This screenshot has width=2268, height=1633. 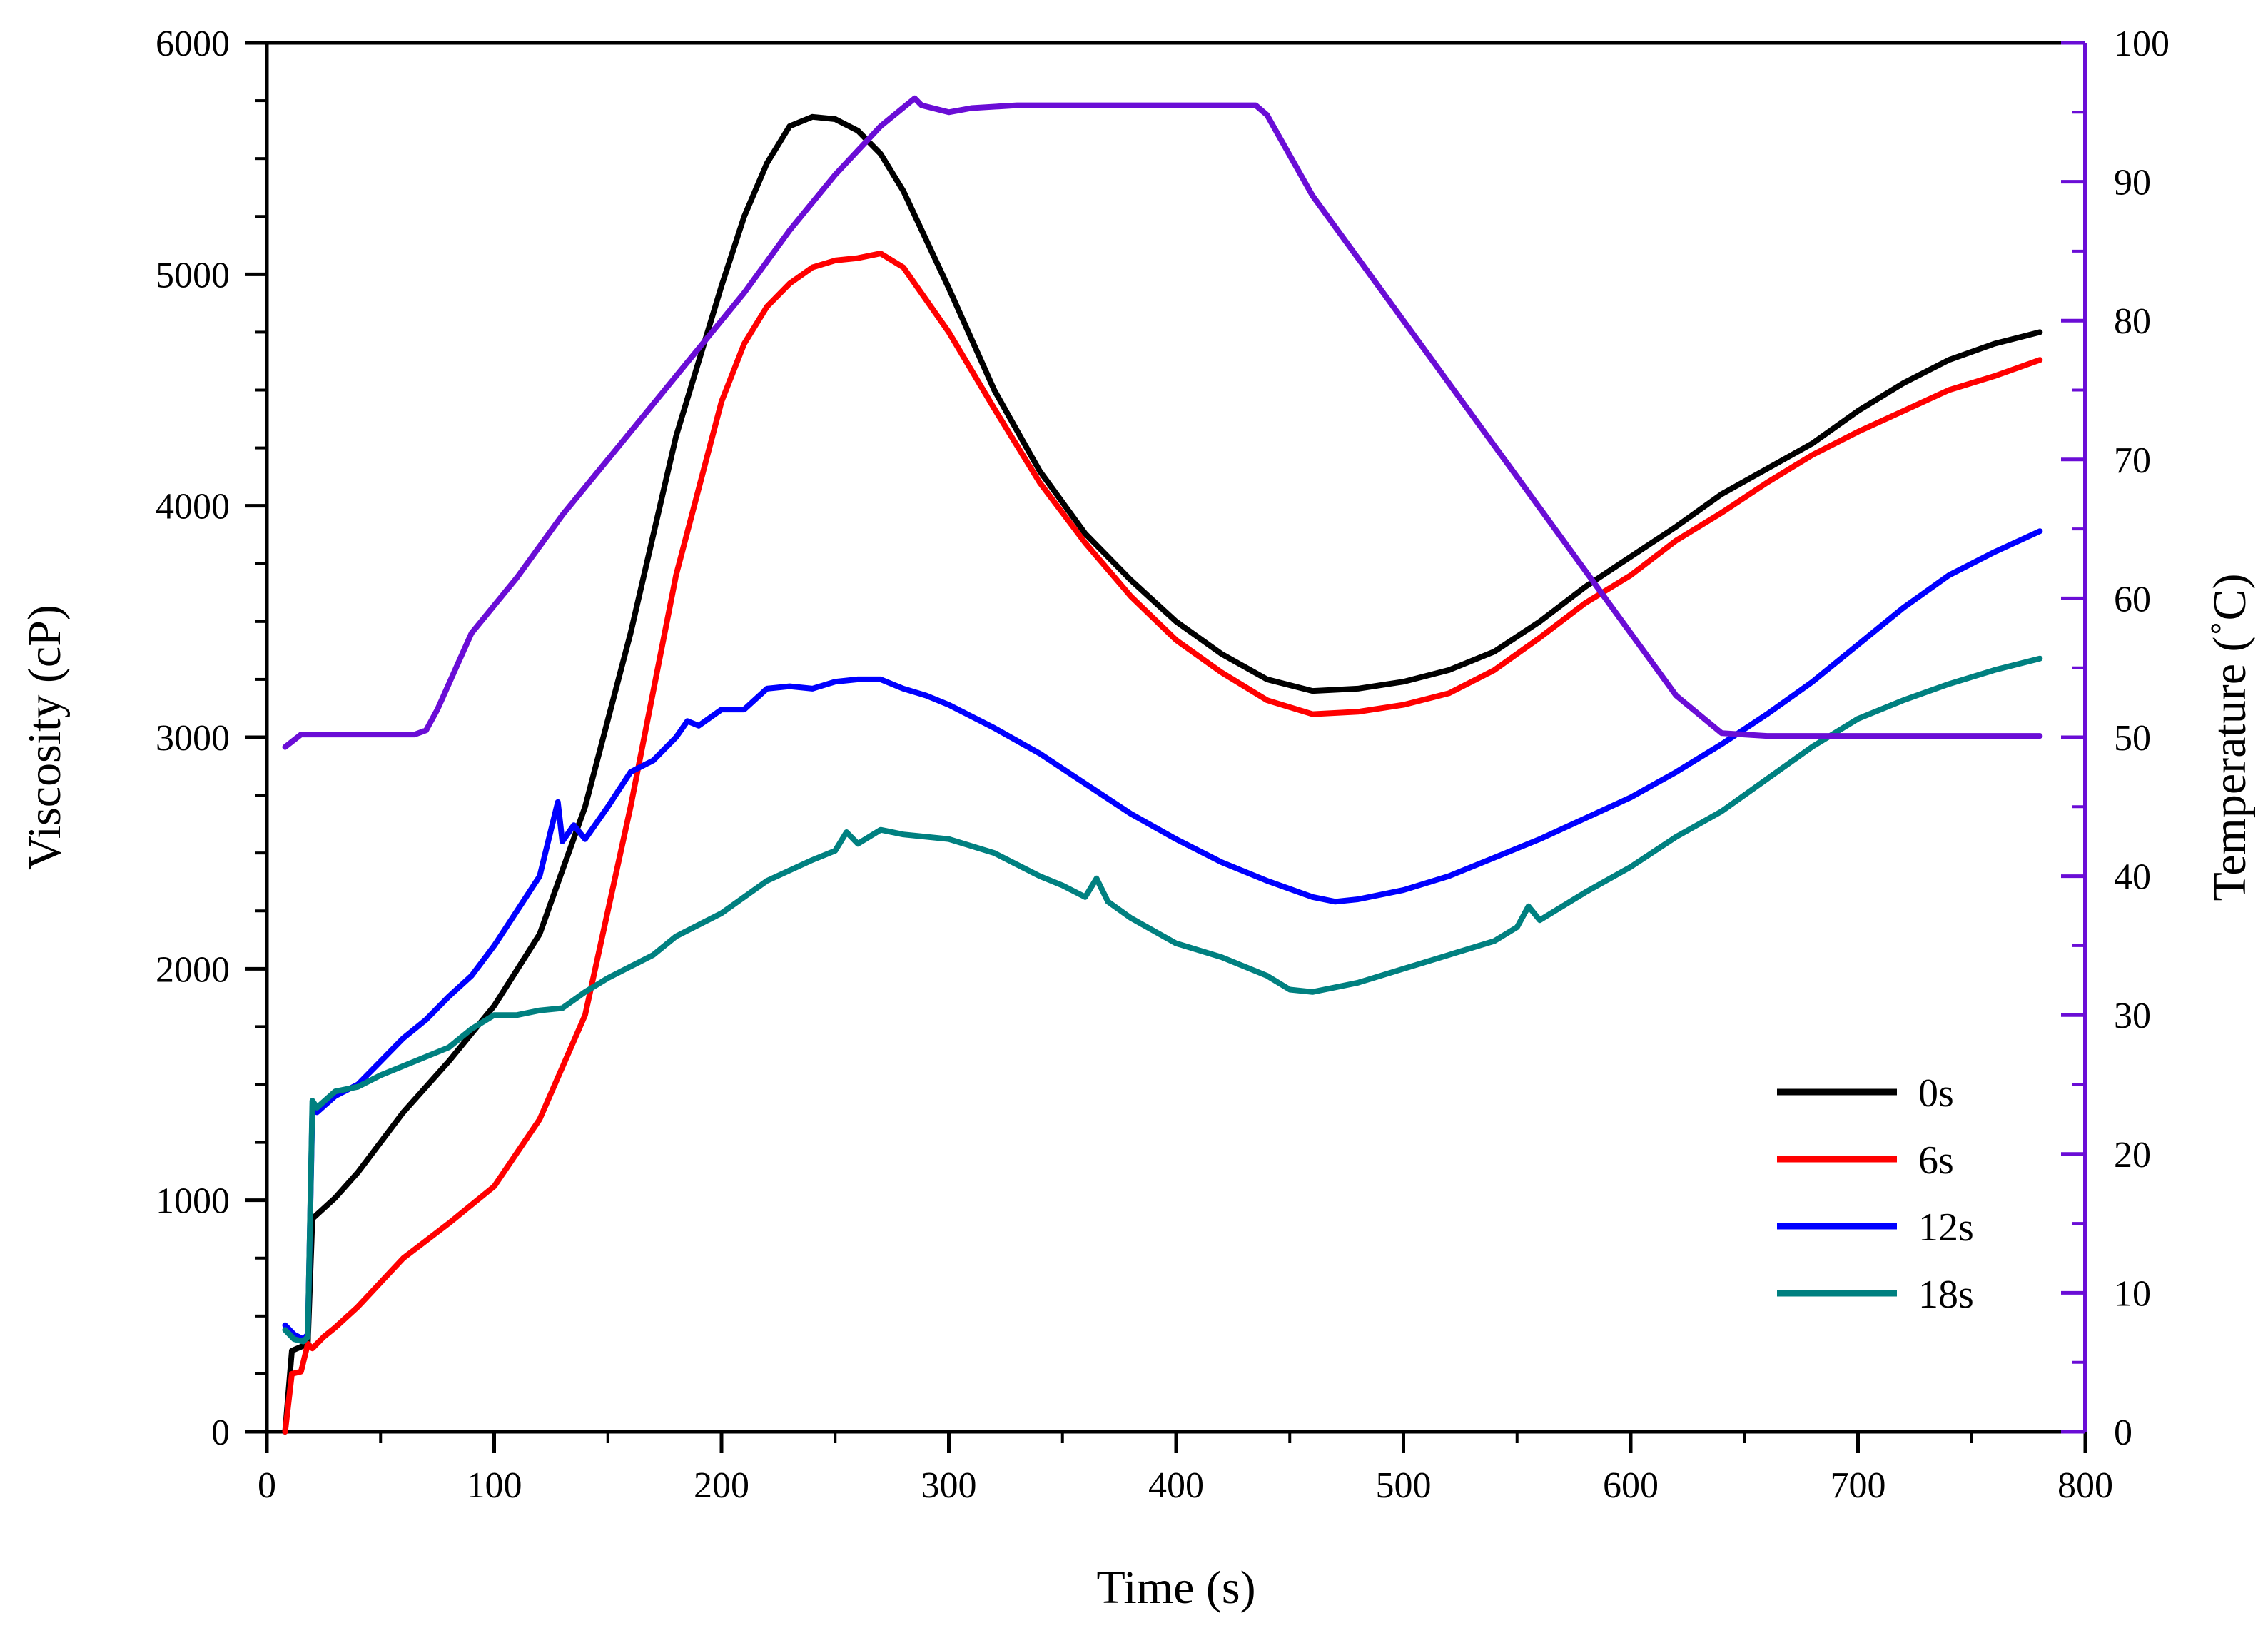 What do you see at coordinates (1946, 1227) in the screenshot?
I see `legend-label-12s: 12s` at bounding box center [1946, 1227].